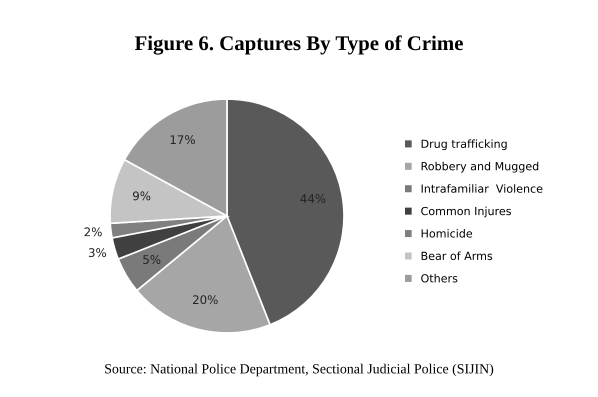 The width and height of the screenshot is (598, 397). Describe the element at coordinates (466, 212) in the screenshot. I see `legend-label: Common Injures` at that location.